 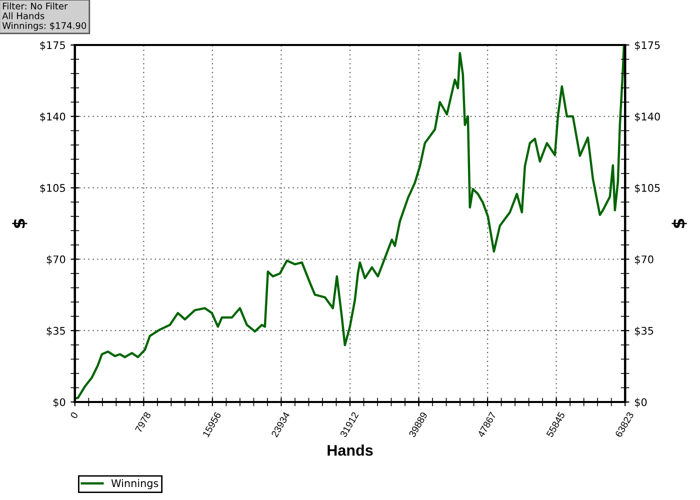 What do you see at coordinates (350, 450) in the screenshot?
I see `x-axis-title: Hands` at bounding box center [350, 450].